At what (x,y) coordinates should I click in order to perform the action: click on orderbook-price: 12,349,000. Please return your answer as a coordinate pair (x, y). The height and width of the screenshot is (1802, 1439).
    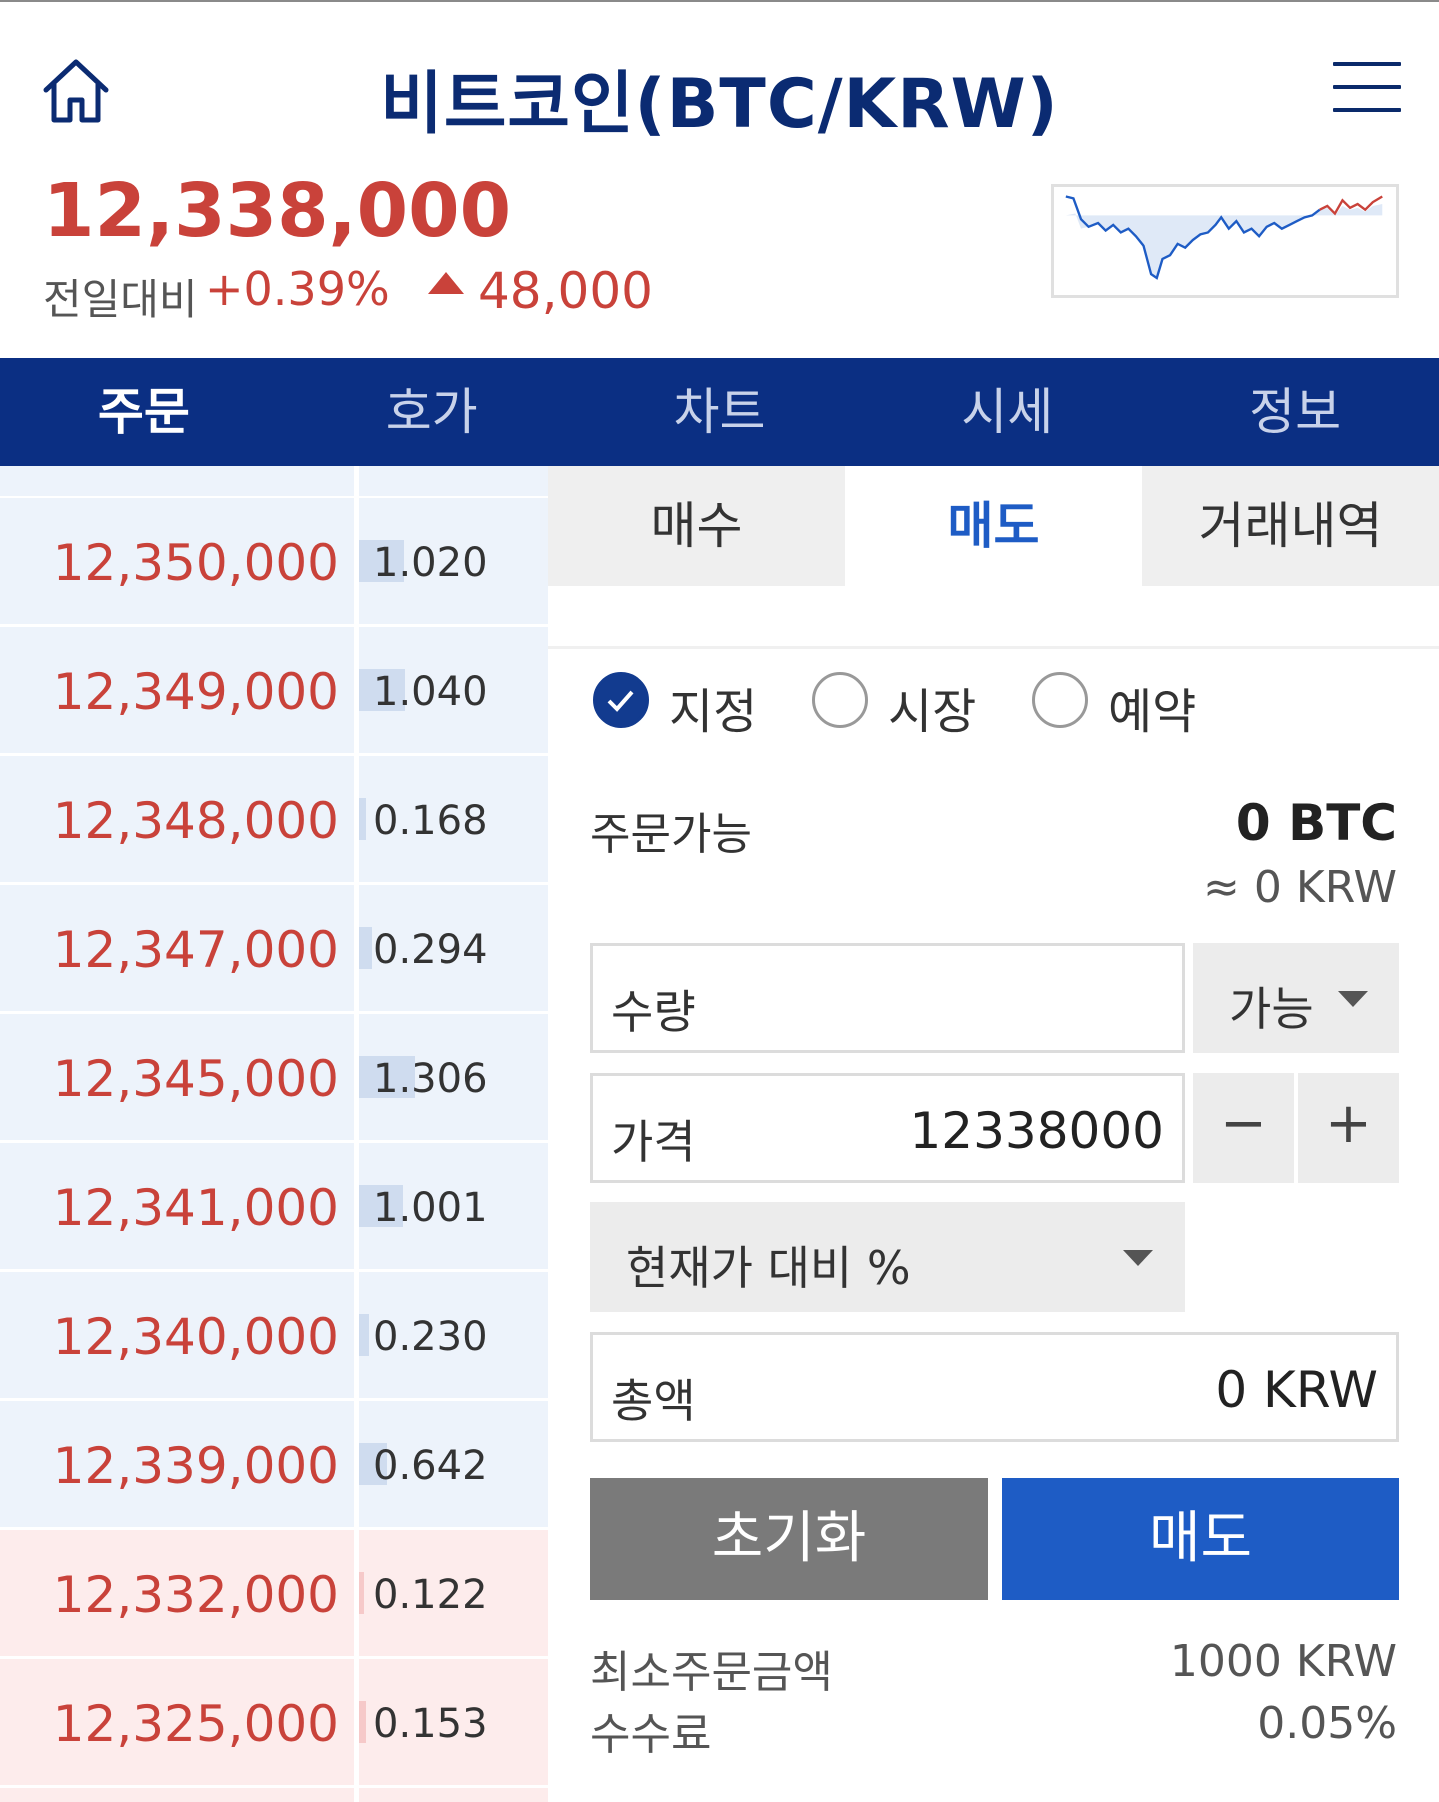
    Looking at the image, I should click on (195, 692).